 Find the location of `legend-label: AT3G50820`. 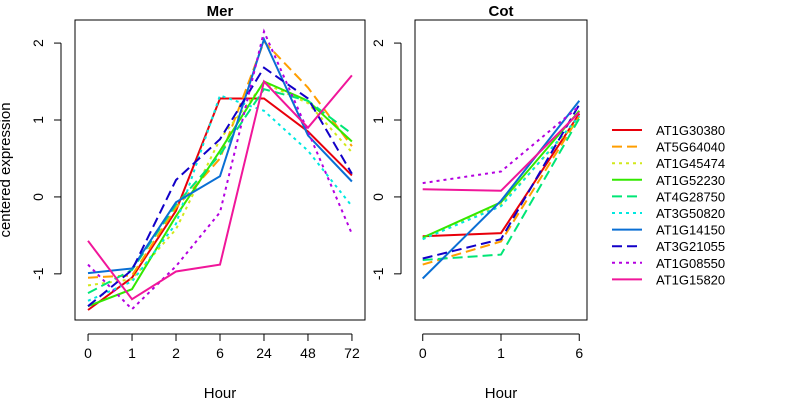

legend-label: AT3G50820 is located at coordinates (690, 213).